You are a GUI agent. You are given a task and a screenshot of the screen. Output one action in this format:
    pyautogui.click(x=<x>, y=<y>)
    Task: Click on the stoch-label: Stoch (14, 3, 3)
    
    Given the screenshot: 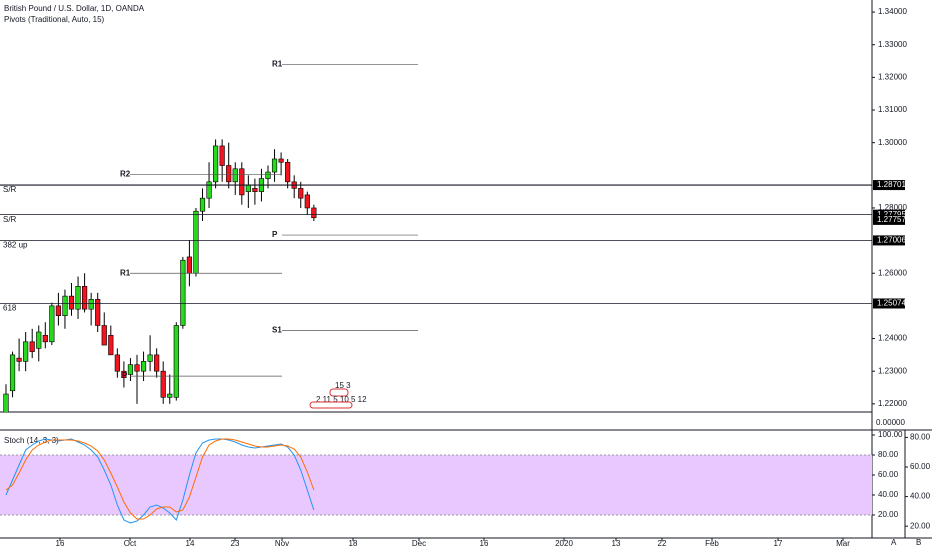 What is the action you would take?
    pyautogui.click(x=31, y=440)
    